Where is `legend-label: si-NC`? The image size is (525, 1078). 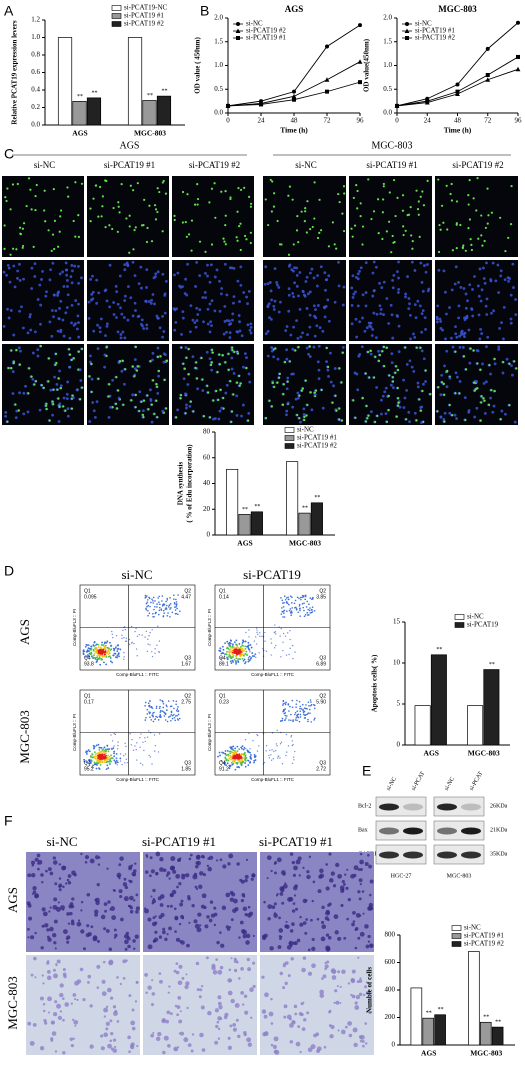 legend-label: si-NC is located at coordinates (423, 24).